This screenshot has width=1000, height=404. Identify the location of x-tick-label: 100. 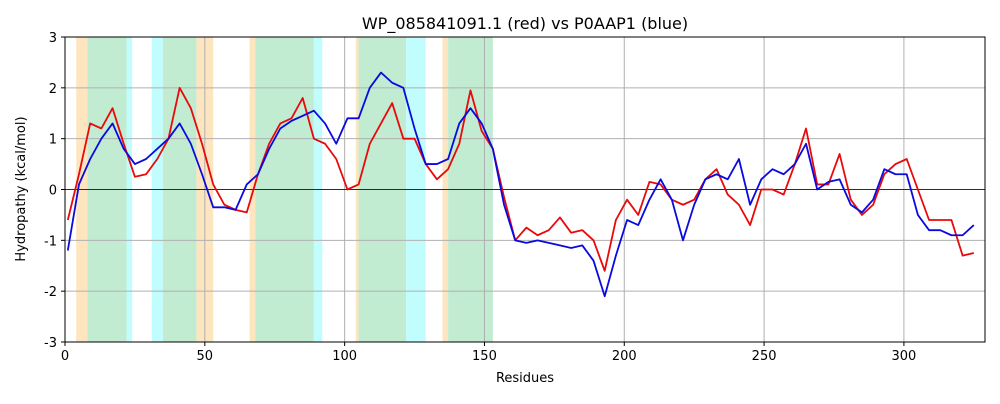
(344, 356).